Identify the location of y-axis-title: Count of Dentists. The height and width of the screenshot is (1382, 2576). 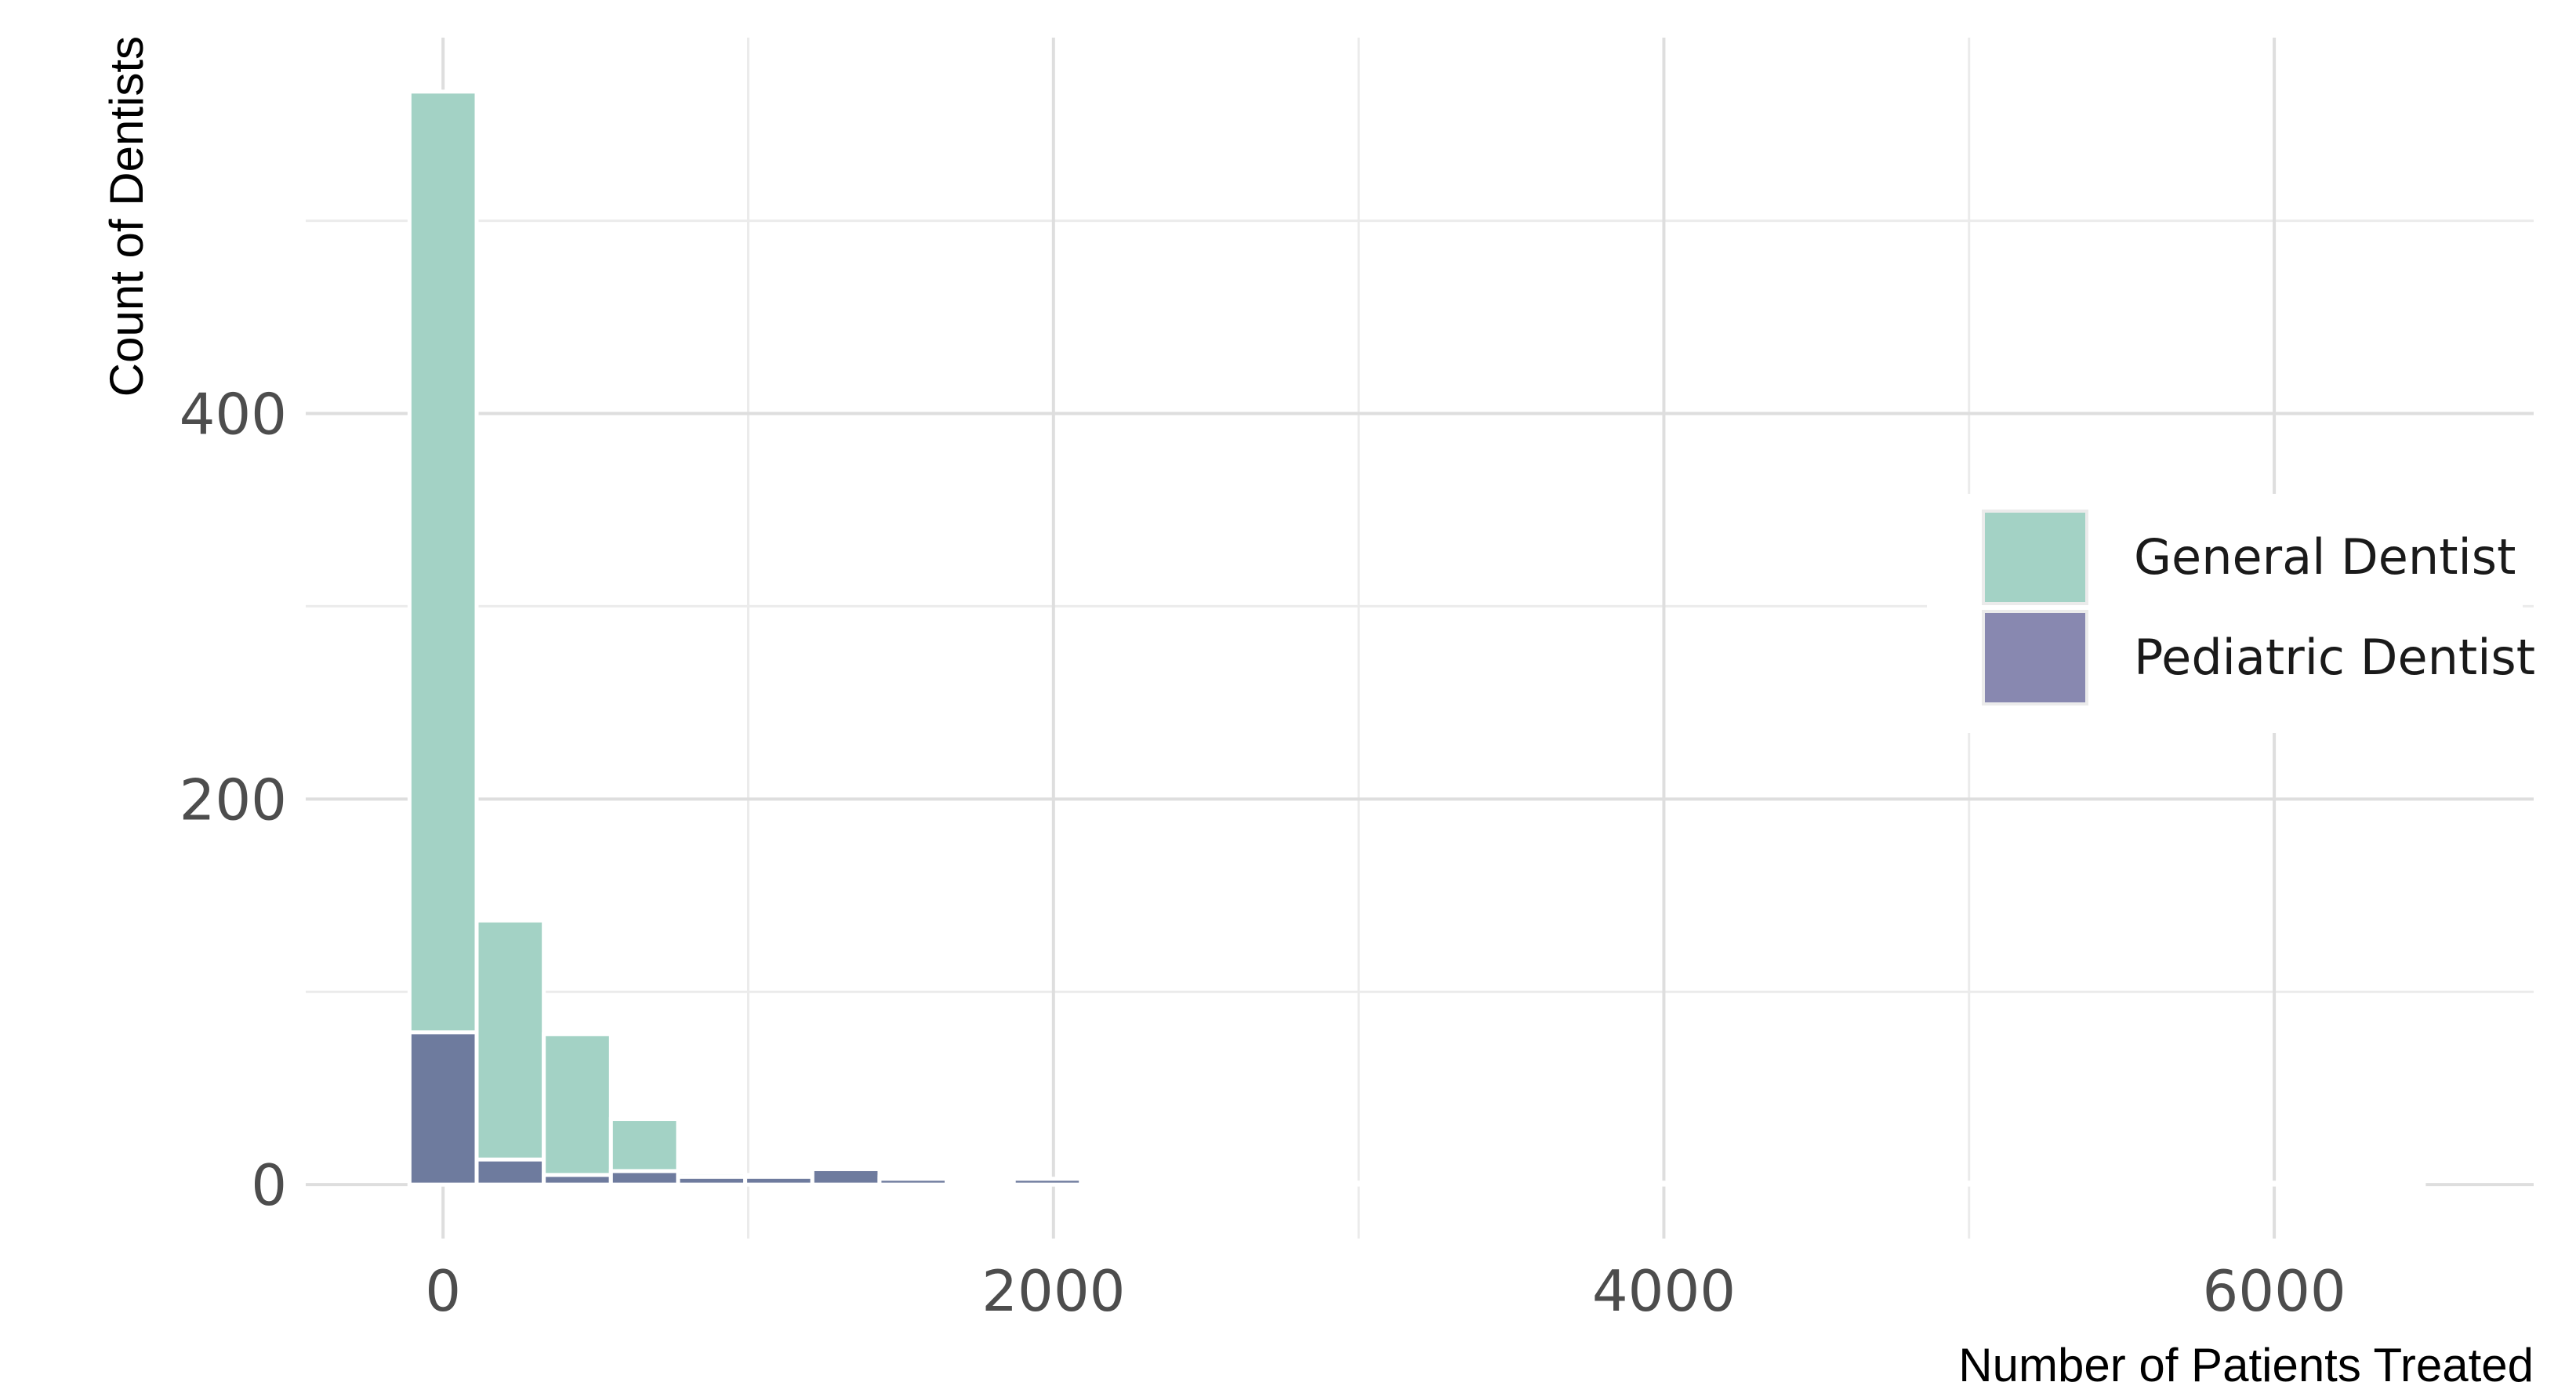
(127, 216).